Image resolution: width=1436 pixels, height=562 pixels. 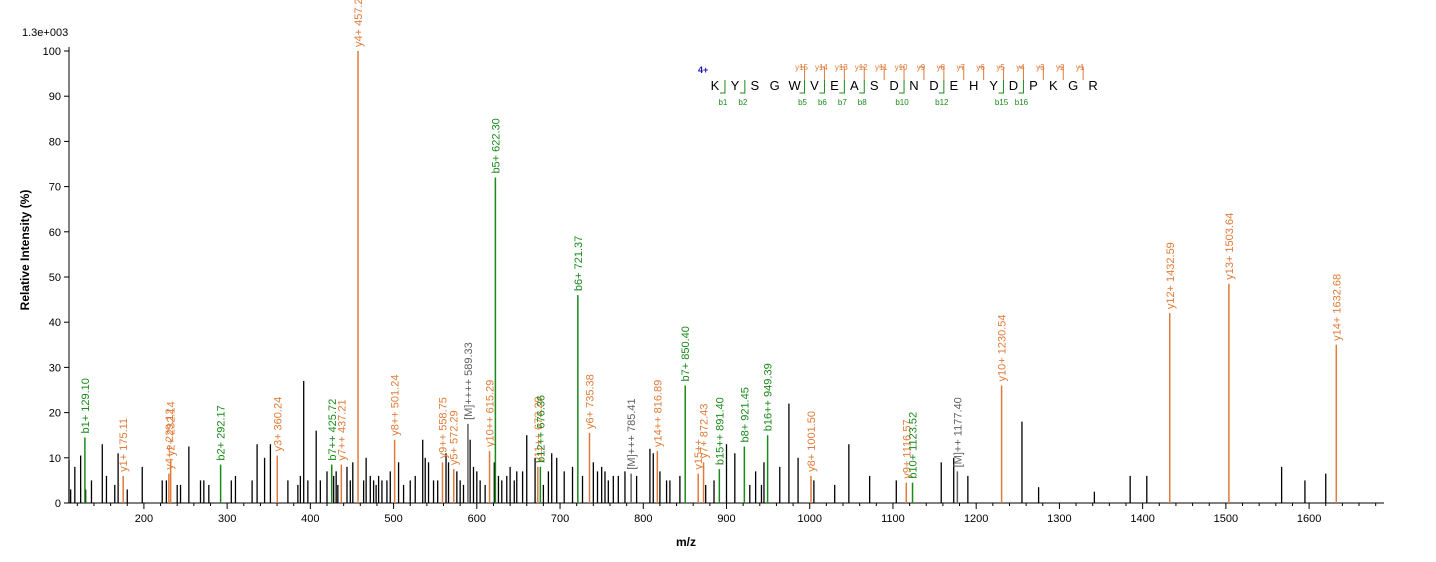 What do you see at coordinates (45, 33) in the screenshot?
I see `max-intensity-label: 1.3e+003` at bounding box center [45, 33].